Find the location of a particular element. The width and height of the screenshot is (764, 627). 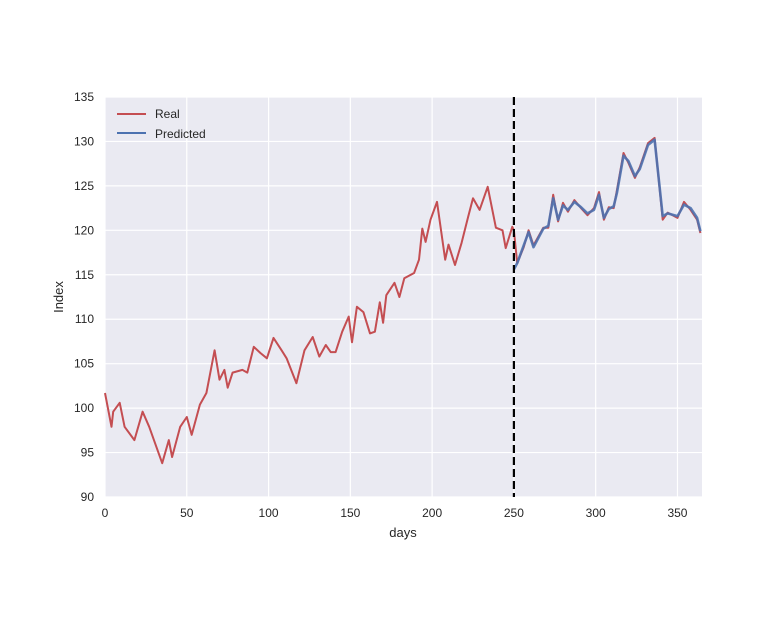

y-tick-label: 100 is located at coordinates (84, 408).